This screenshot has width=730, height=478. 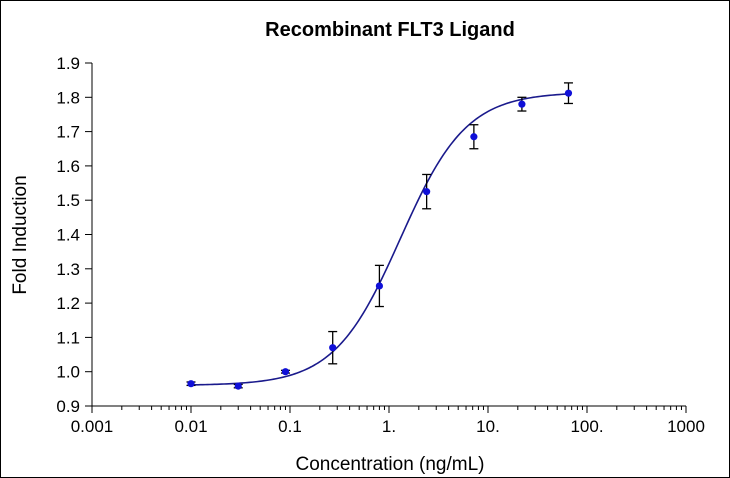 What do you see at coordinates (686, 426) in the screenshot?
I see `x-tick-label: 1000` at bounding box center [686, 426].